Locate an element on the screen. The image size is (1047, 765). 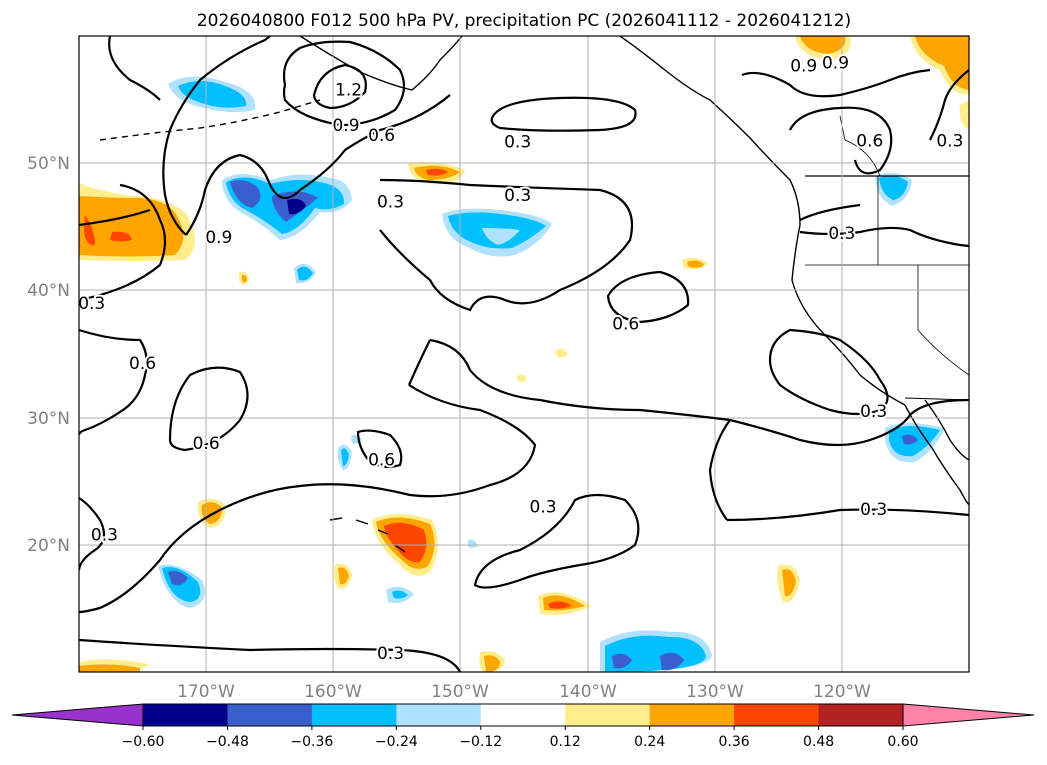
colorbar-tick-label: −0.36 is located at coordinates (311, 742).